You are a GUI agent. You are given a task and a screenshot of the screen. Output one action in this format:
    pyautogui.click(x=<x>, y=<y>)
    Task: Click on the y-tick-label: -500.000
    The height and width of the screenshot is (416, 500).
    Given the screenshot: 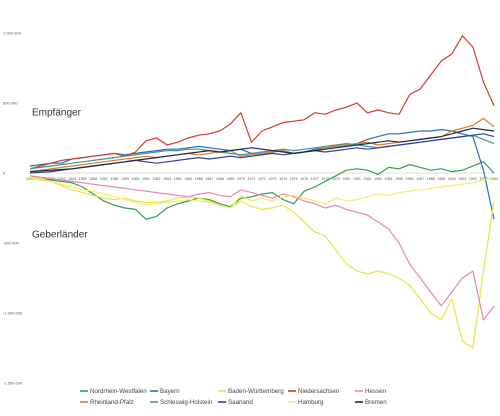 What is the action you would take?
    pyautogui.click(x=11, y=243)
    